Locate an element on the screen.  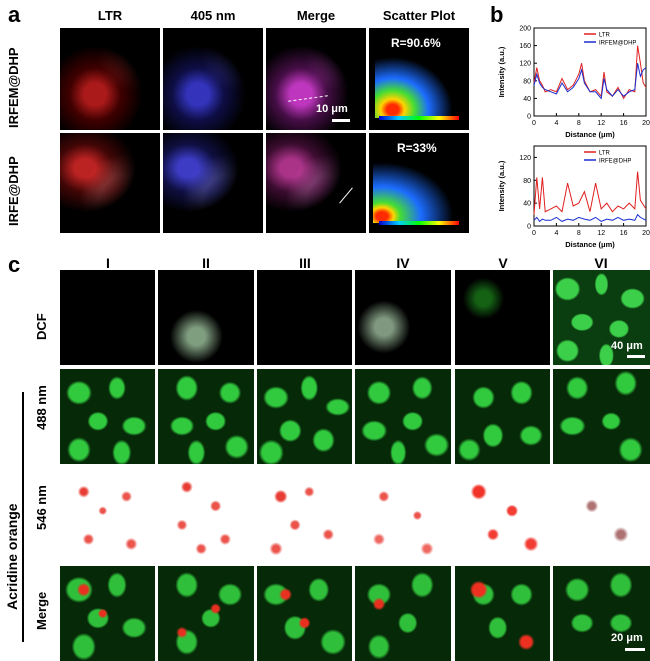
col-head-ltr: LTR is located at coordinates (110, 15).